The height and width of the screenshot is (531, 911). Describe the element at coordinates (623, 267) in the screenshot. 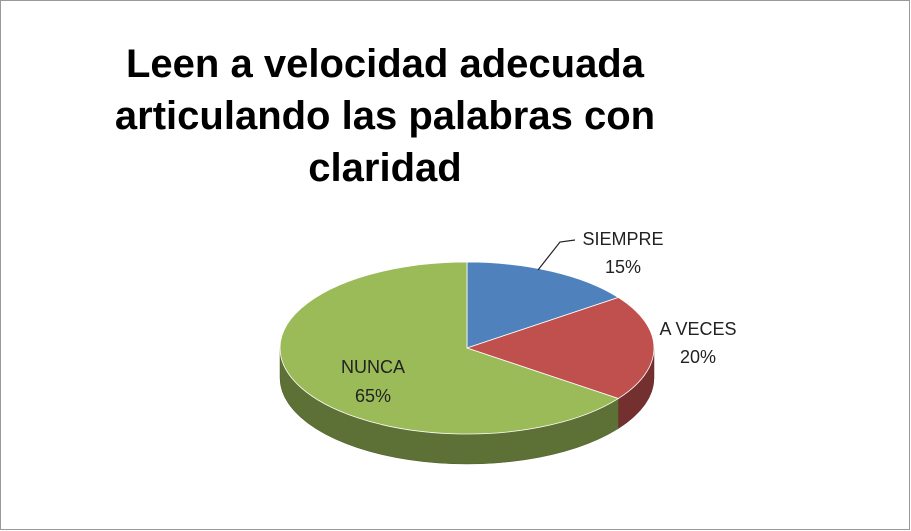

I see `value-label: 15%` at that location.